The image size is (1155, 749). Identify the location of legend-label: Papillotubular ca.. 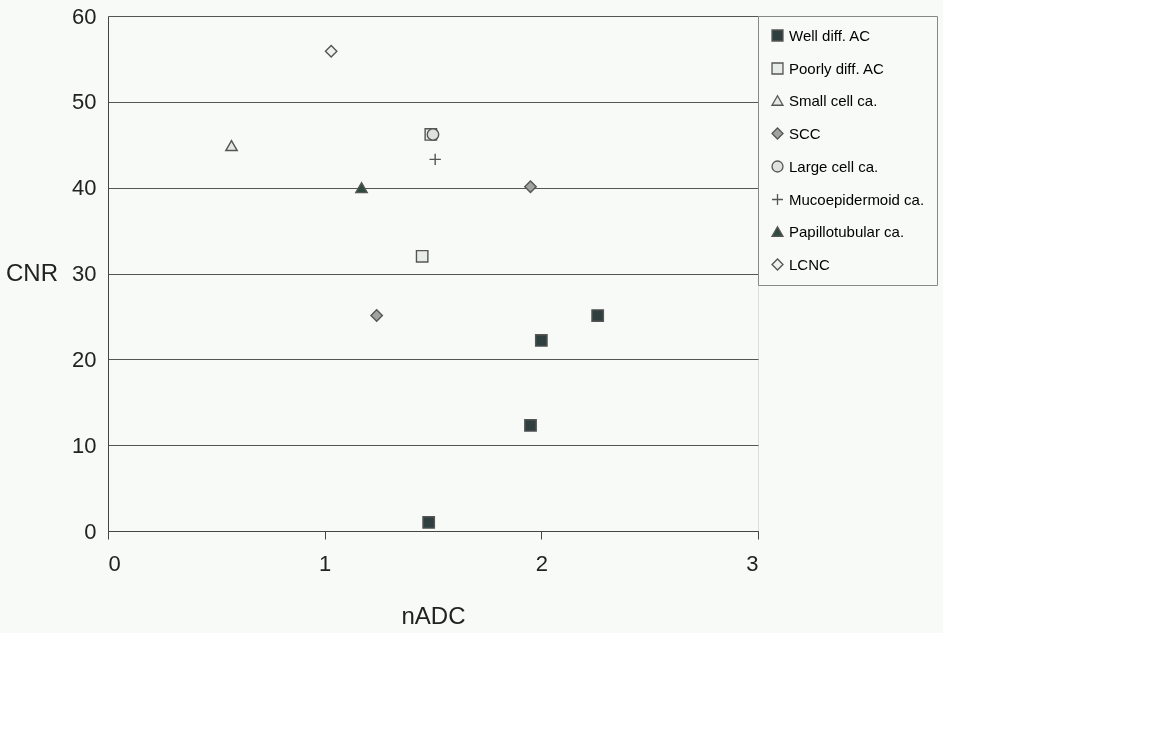
(847, 231).